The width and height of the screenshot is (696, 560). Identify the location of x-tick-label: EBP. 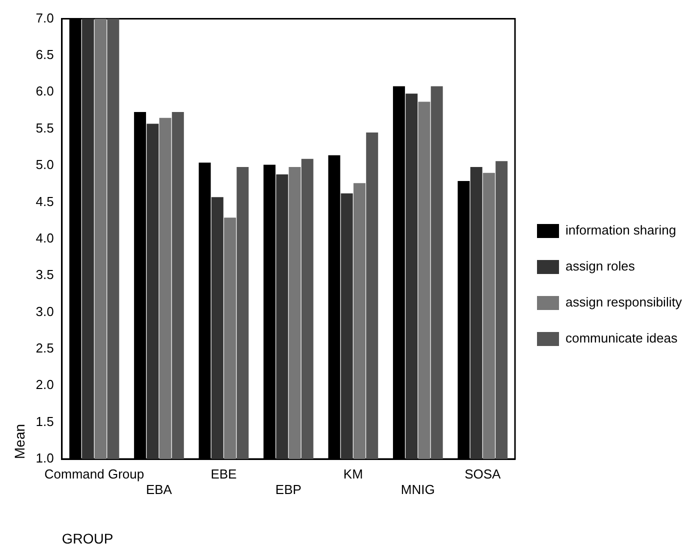
(288, 489).